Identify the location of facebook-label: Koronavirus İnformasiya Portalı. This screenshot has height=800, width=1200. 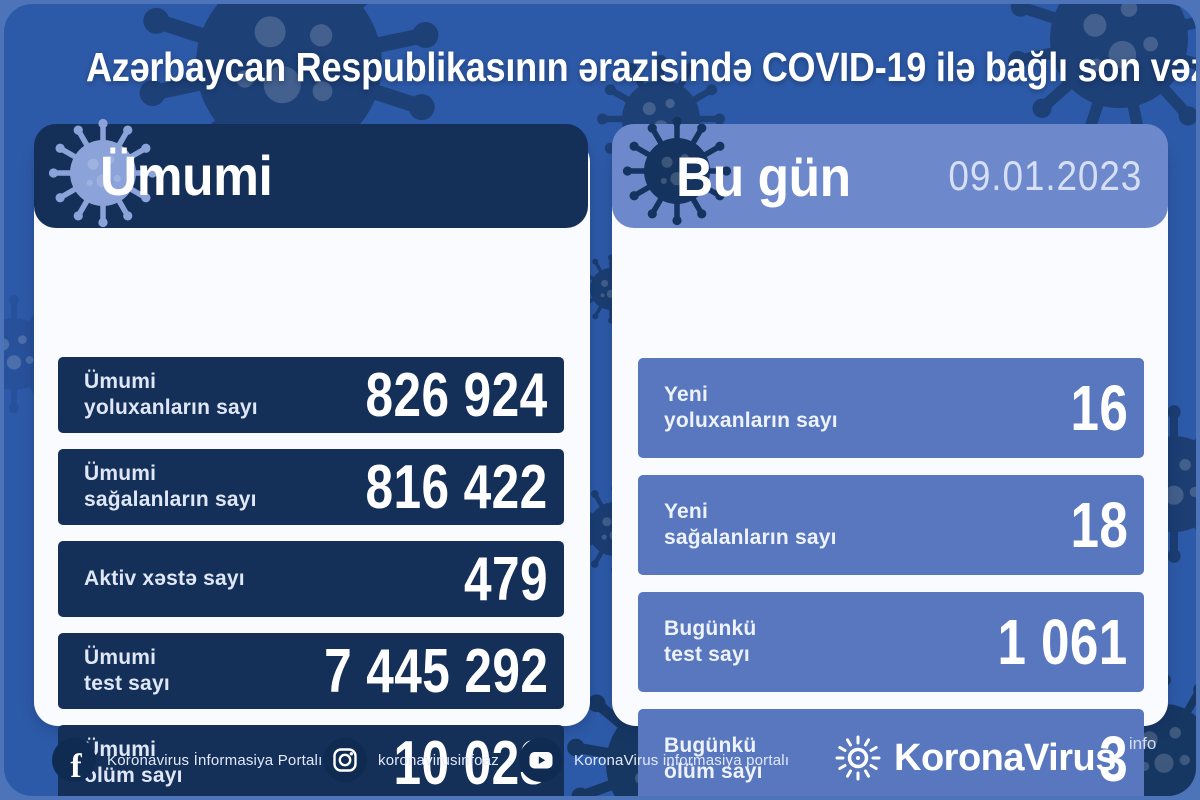
(215, 760).